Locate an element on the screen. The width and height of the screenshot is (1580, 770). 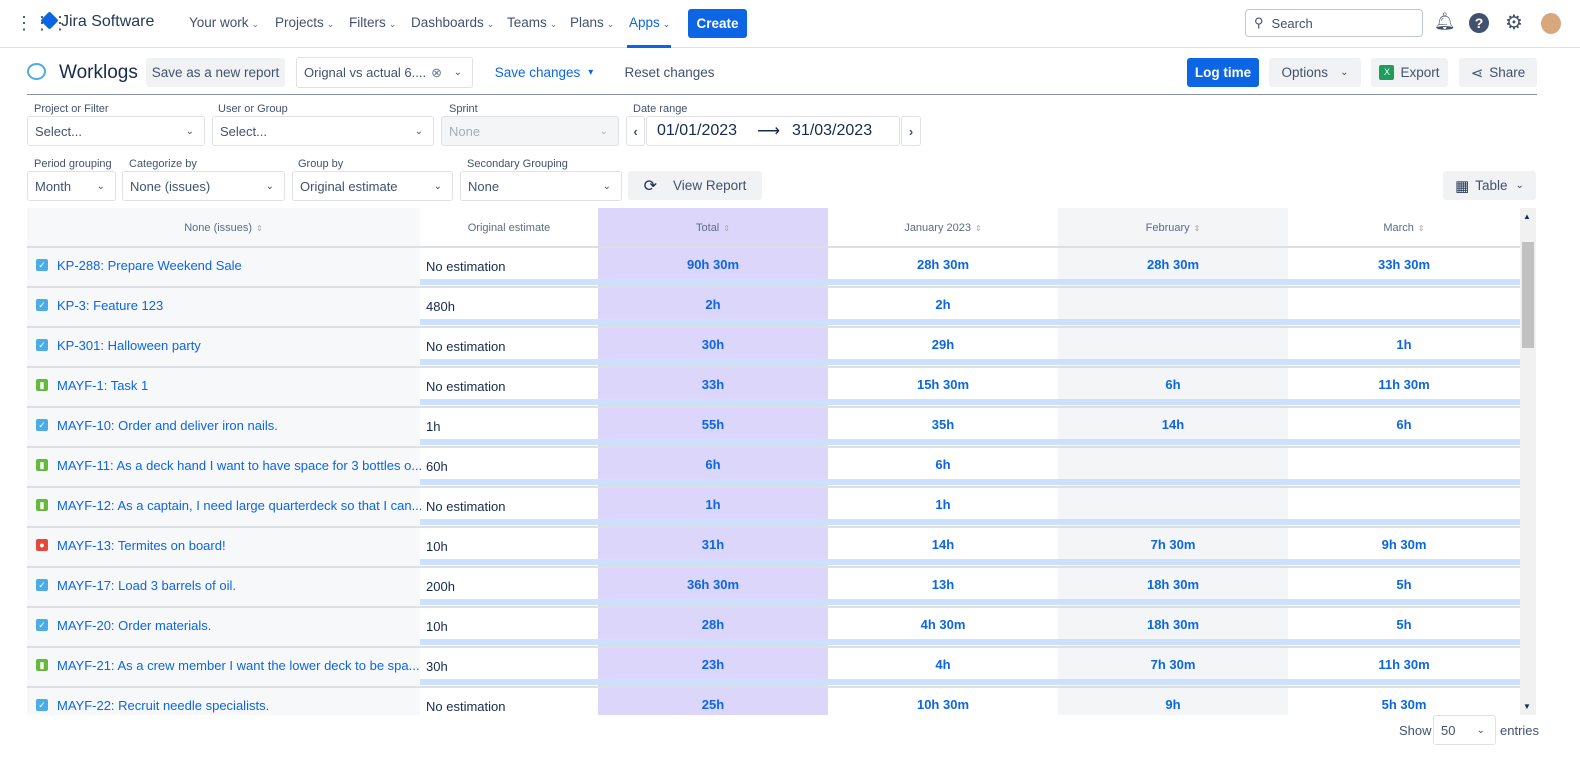
issue-link: MAYF-20: Order materials. is located at coordinates (134, 625).